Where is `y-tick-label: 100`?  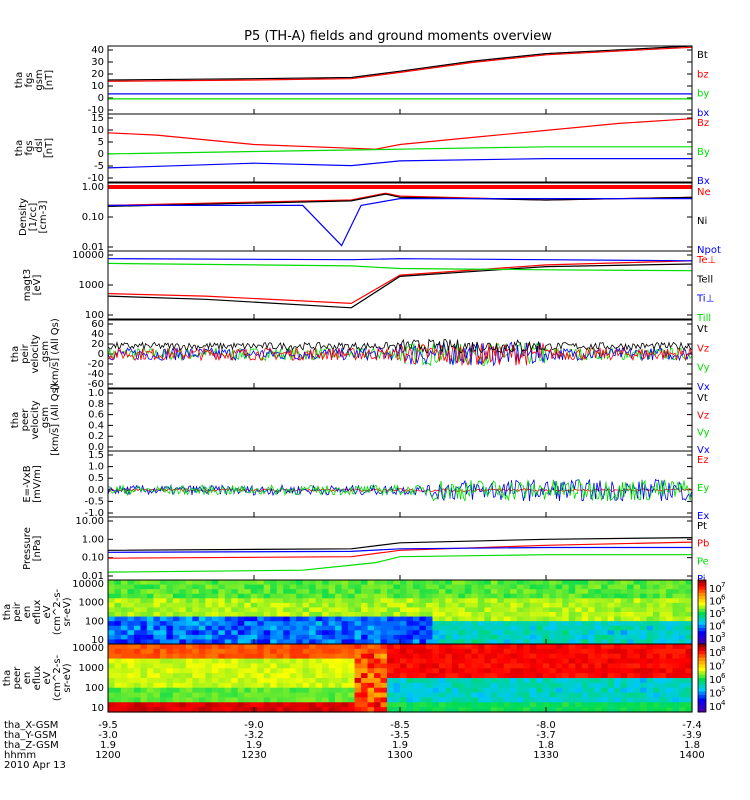 y-tick-label: 100 is located at coordinates (94, 621).